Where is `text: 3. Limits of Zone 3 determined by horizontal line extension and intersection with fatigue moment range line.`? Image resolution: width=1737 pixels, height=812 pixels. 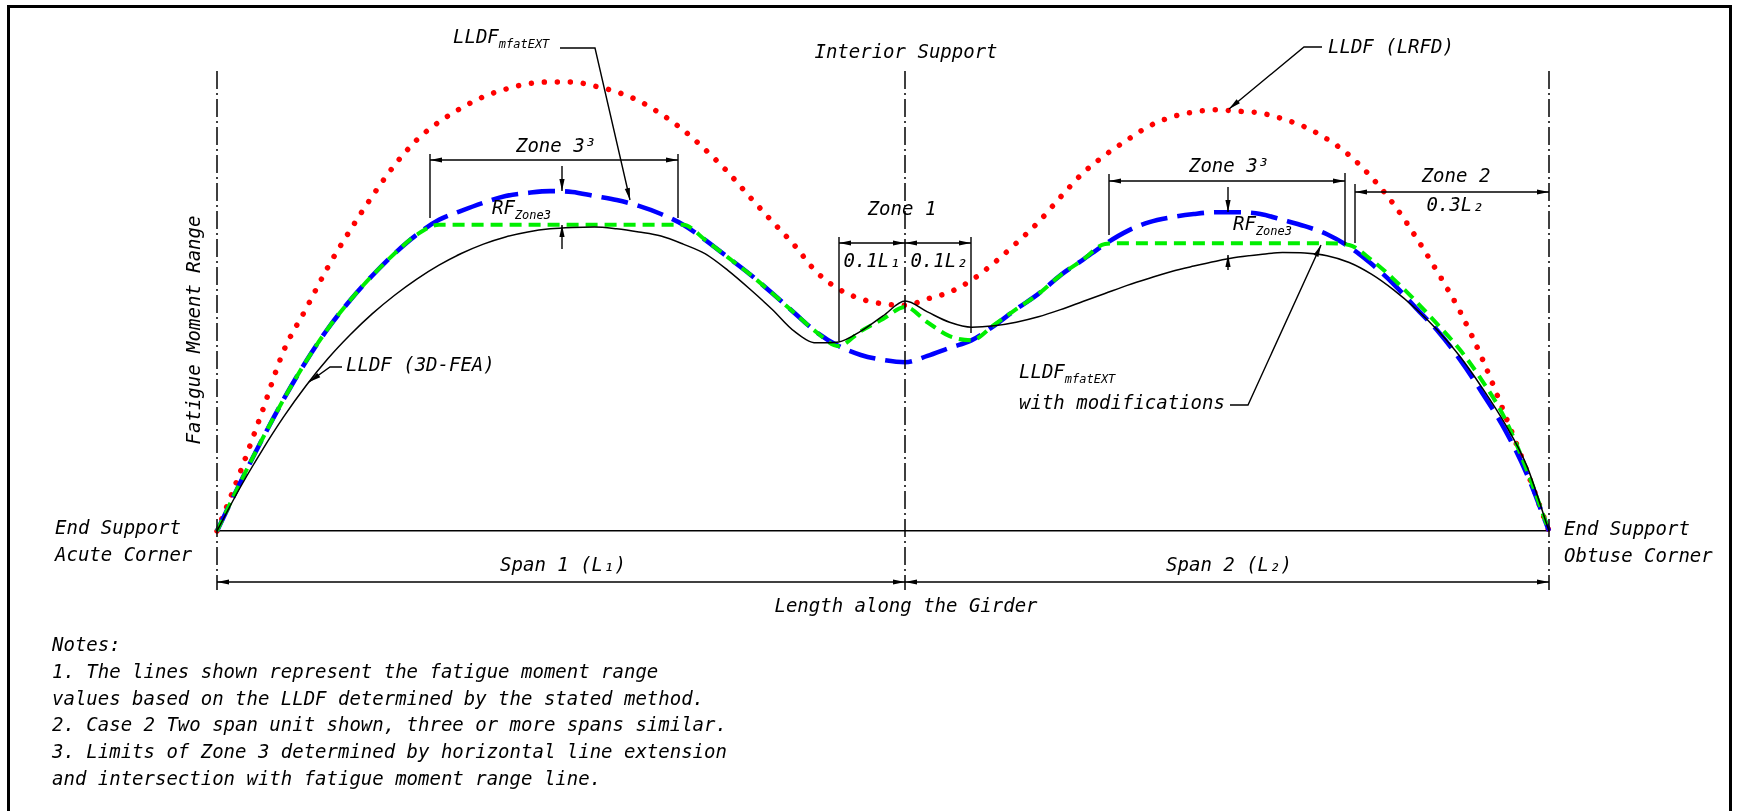
text: 3. Limits of Zone 3 determined by horizontal line extension and intersection with fatigue moment range line. is located at coordinates (389, 764).